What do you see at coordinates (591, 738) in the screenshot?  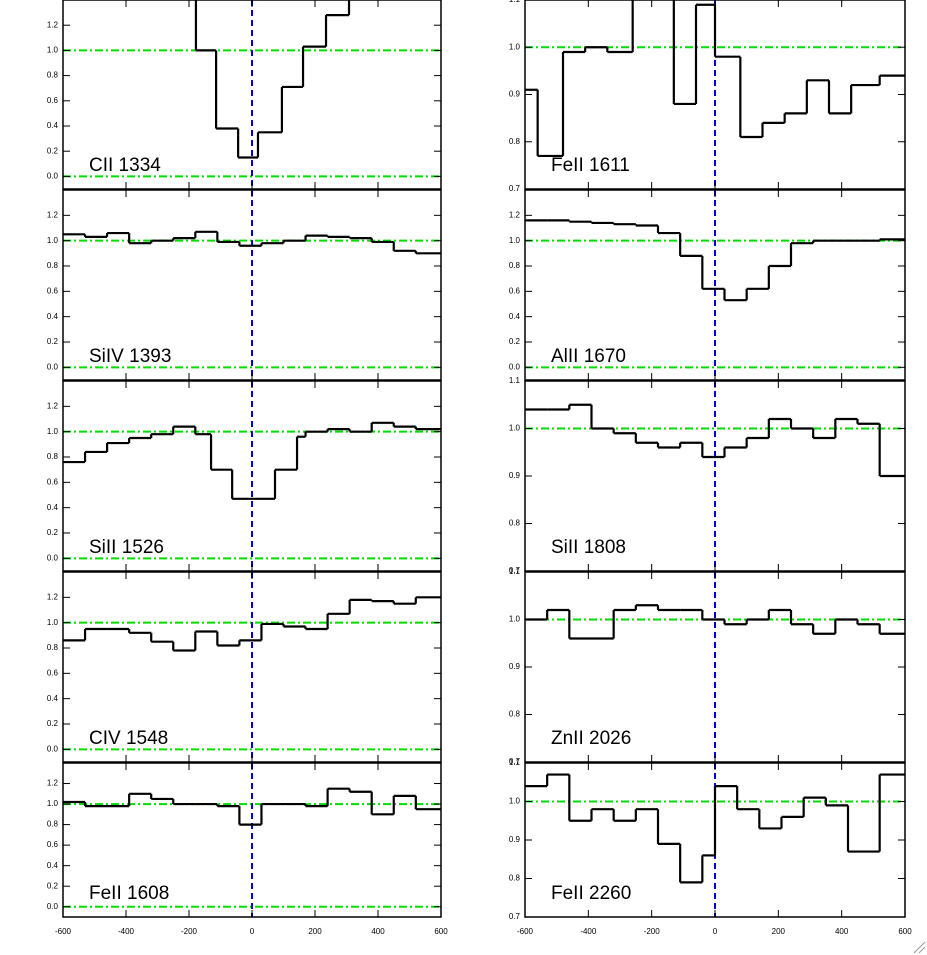 I see `line-label: ZnII 2026` at bounding box center [591, 738].